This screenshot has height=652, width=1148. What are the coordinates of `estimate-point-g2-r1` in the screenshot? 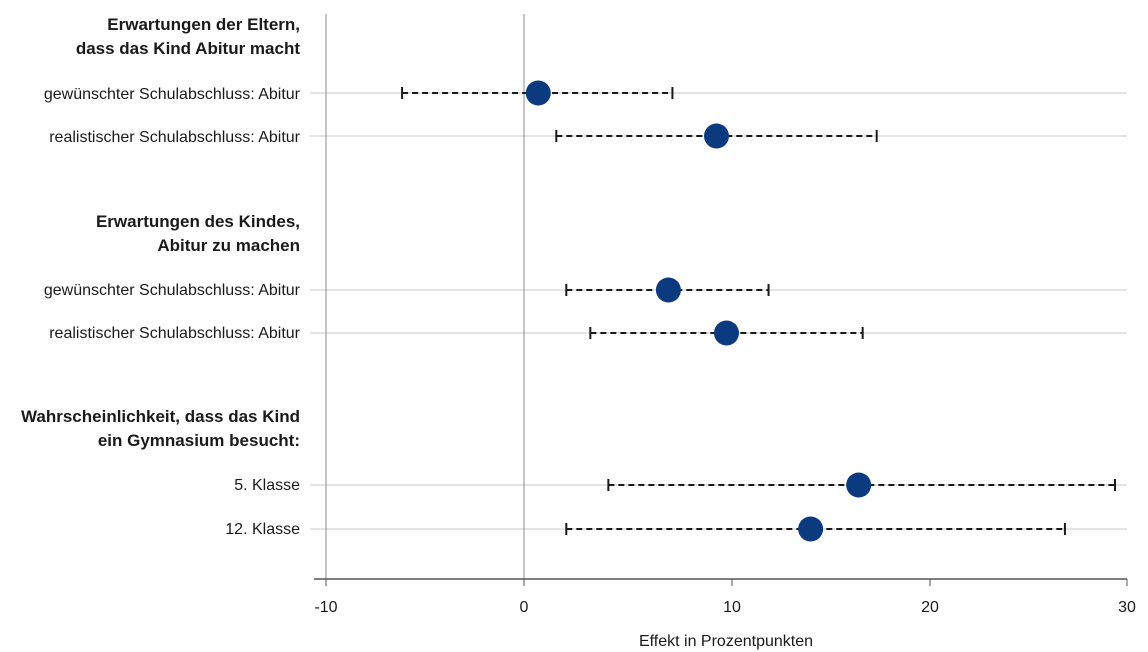 It's located at (811, 529).